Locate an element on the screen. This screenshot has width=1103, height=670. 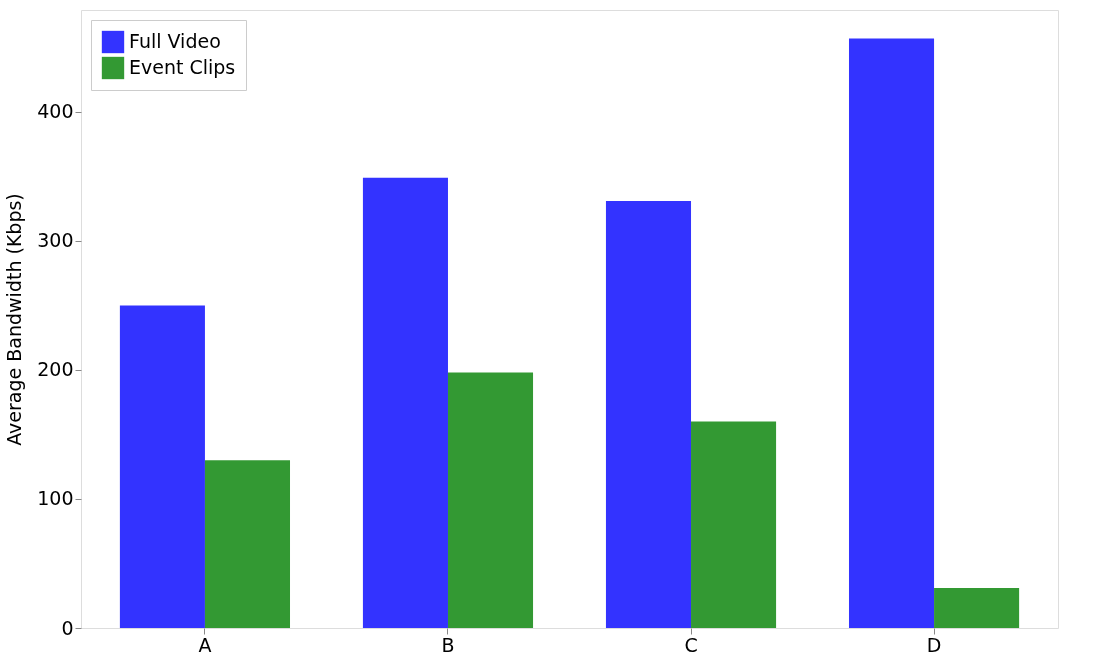
y-tick-label: 0 is located at coordinates (67, 627).